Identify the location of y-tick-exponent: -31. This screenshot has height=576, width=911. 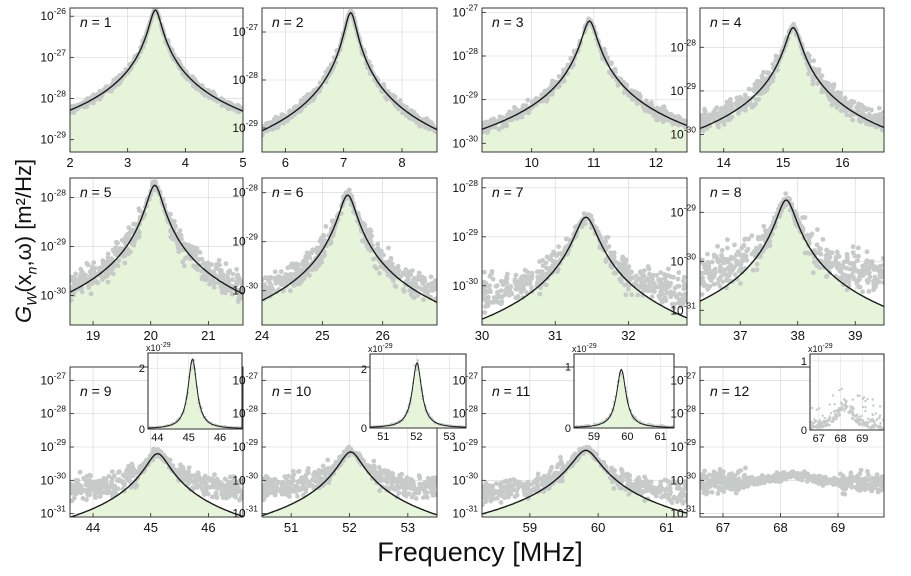
(60, 509).